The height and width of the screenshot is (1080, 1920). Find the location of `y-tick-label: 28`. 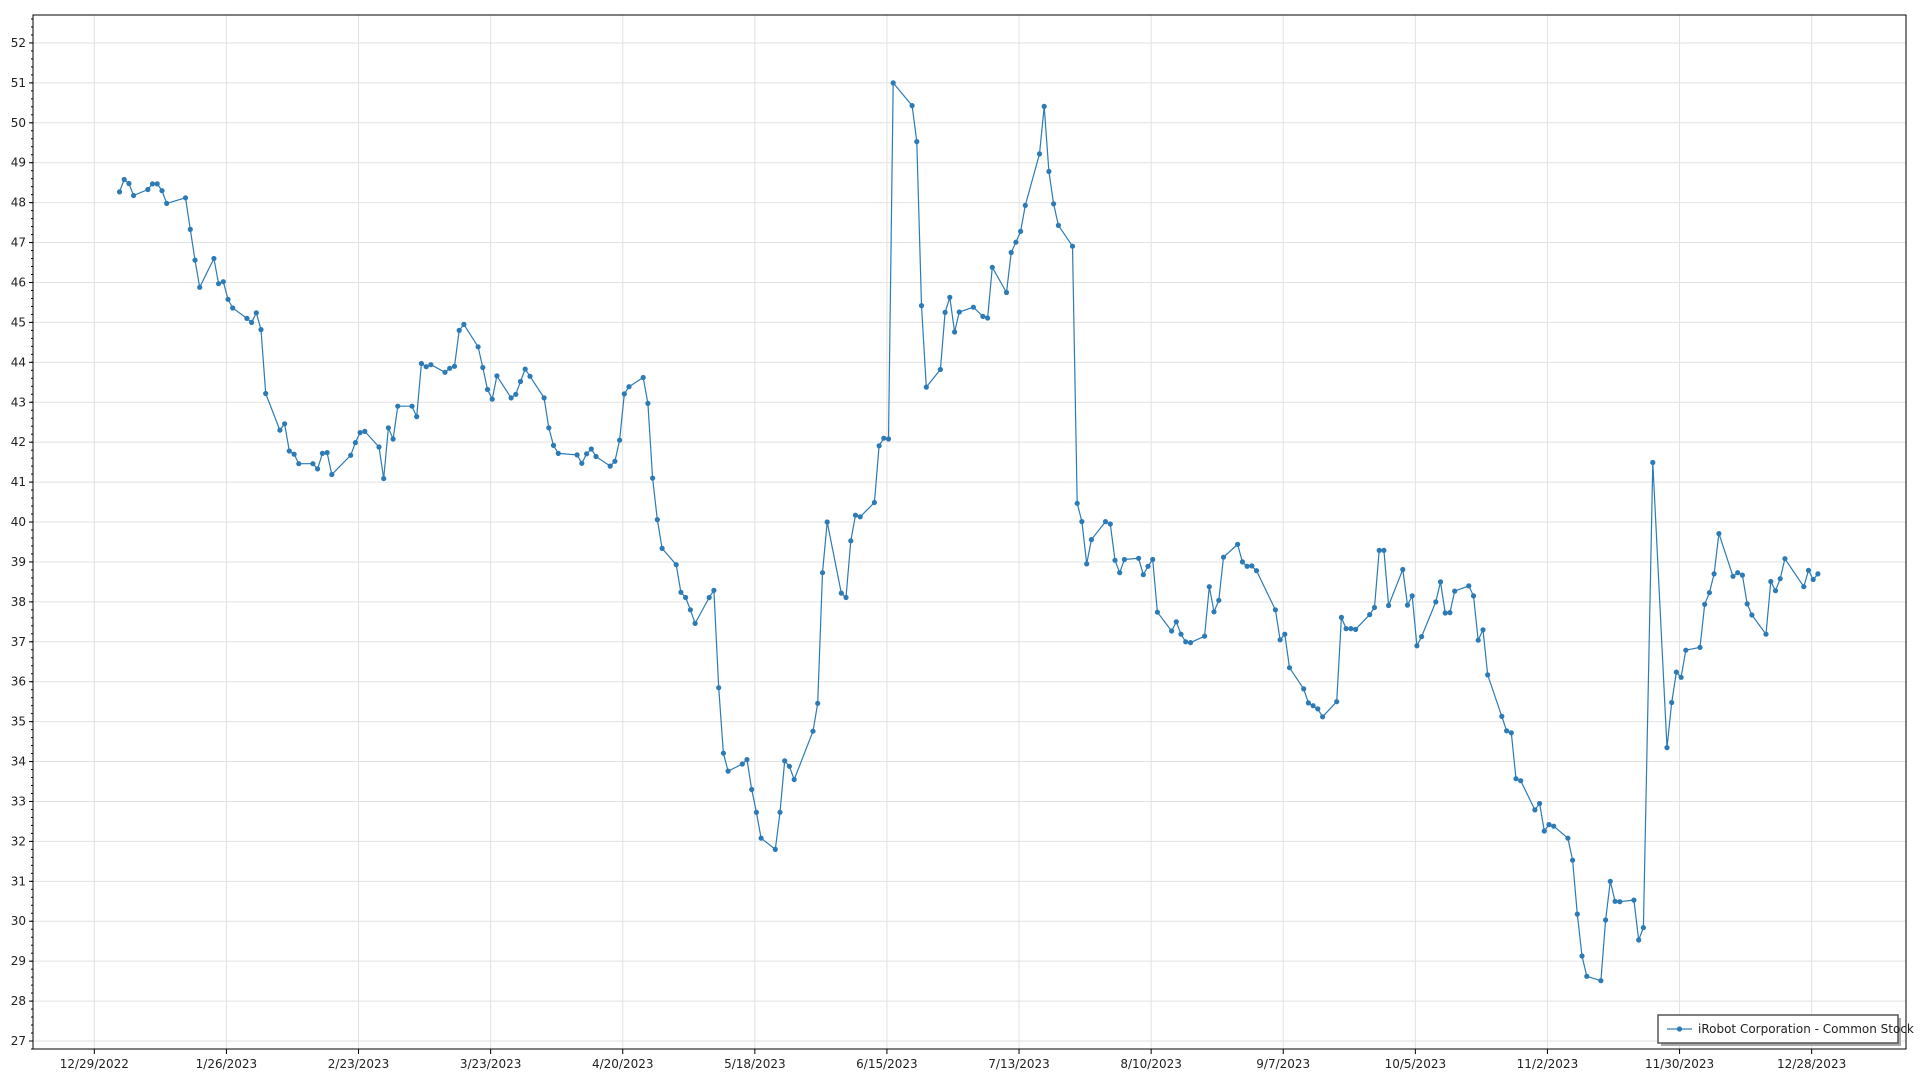

y-tick-label: 28 is located at coordinates (18, 1001).